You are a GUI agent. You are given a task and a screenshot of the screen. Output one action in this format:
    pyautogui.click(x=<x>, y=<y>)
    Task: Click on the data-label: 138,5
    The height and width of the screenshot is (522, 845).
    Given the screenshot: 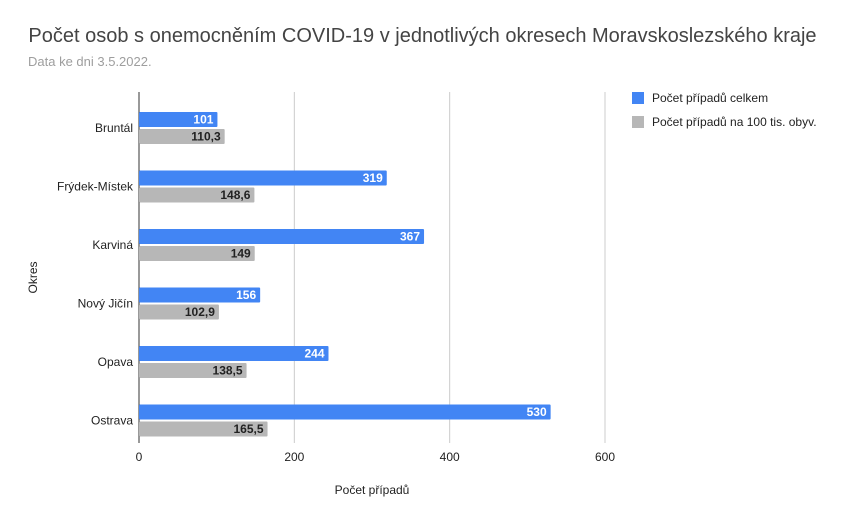 What is the action you would take?
    pyautogui.click(x=228, y=371)
    